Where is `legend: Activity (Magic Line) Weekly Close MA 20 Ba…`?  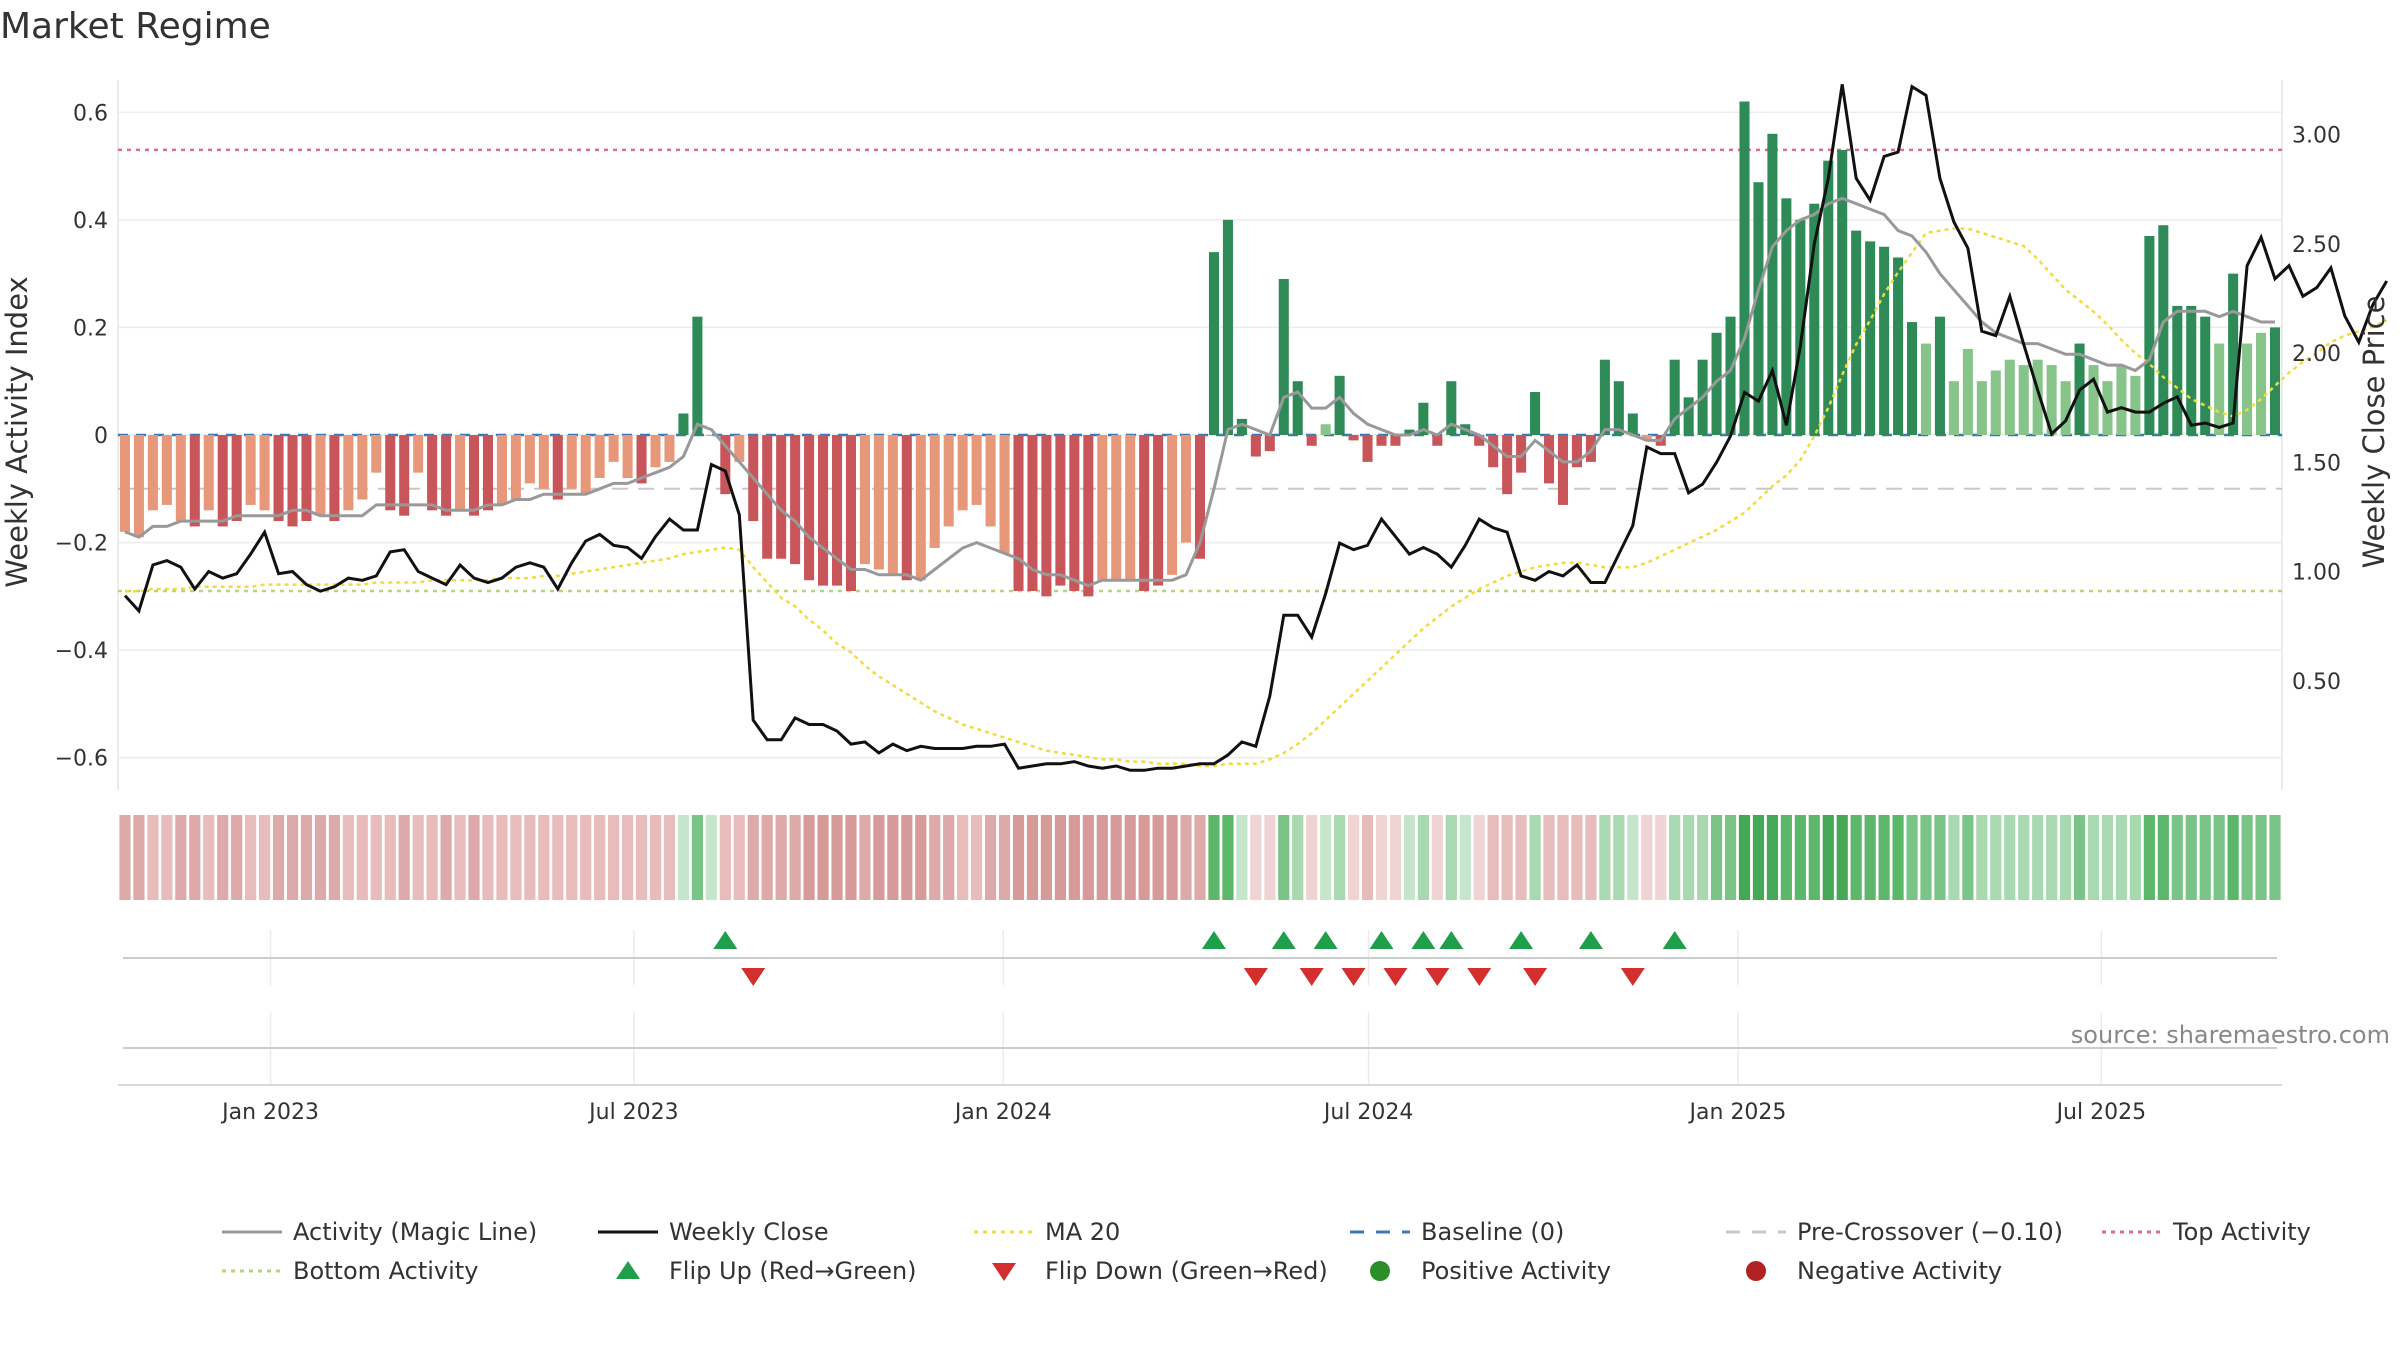
legend: Activity (Magic Line) Weekly Close MA 20 Ba… is located at coordinates (1266, 1251).